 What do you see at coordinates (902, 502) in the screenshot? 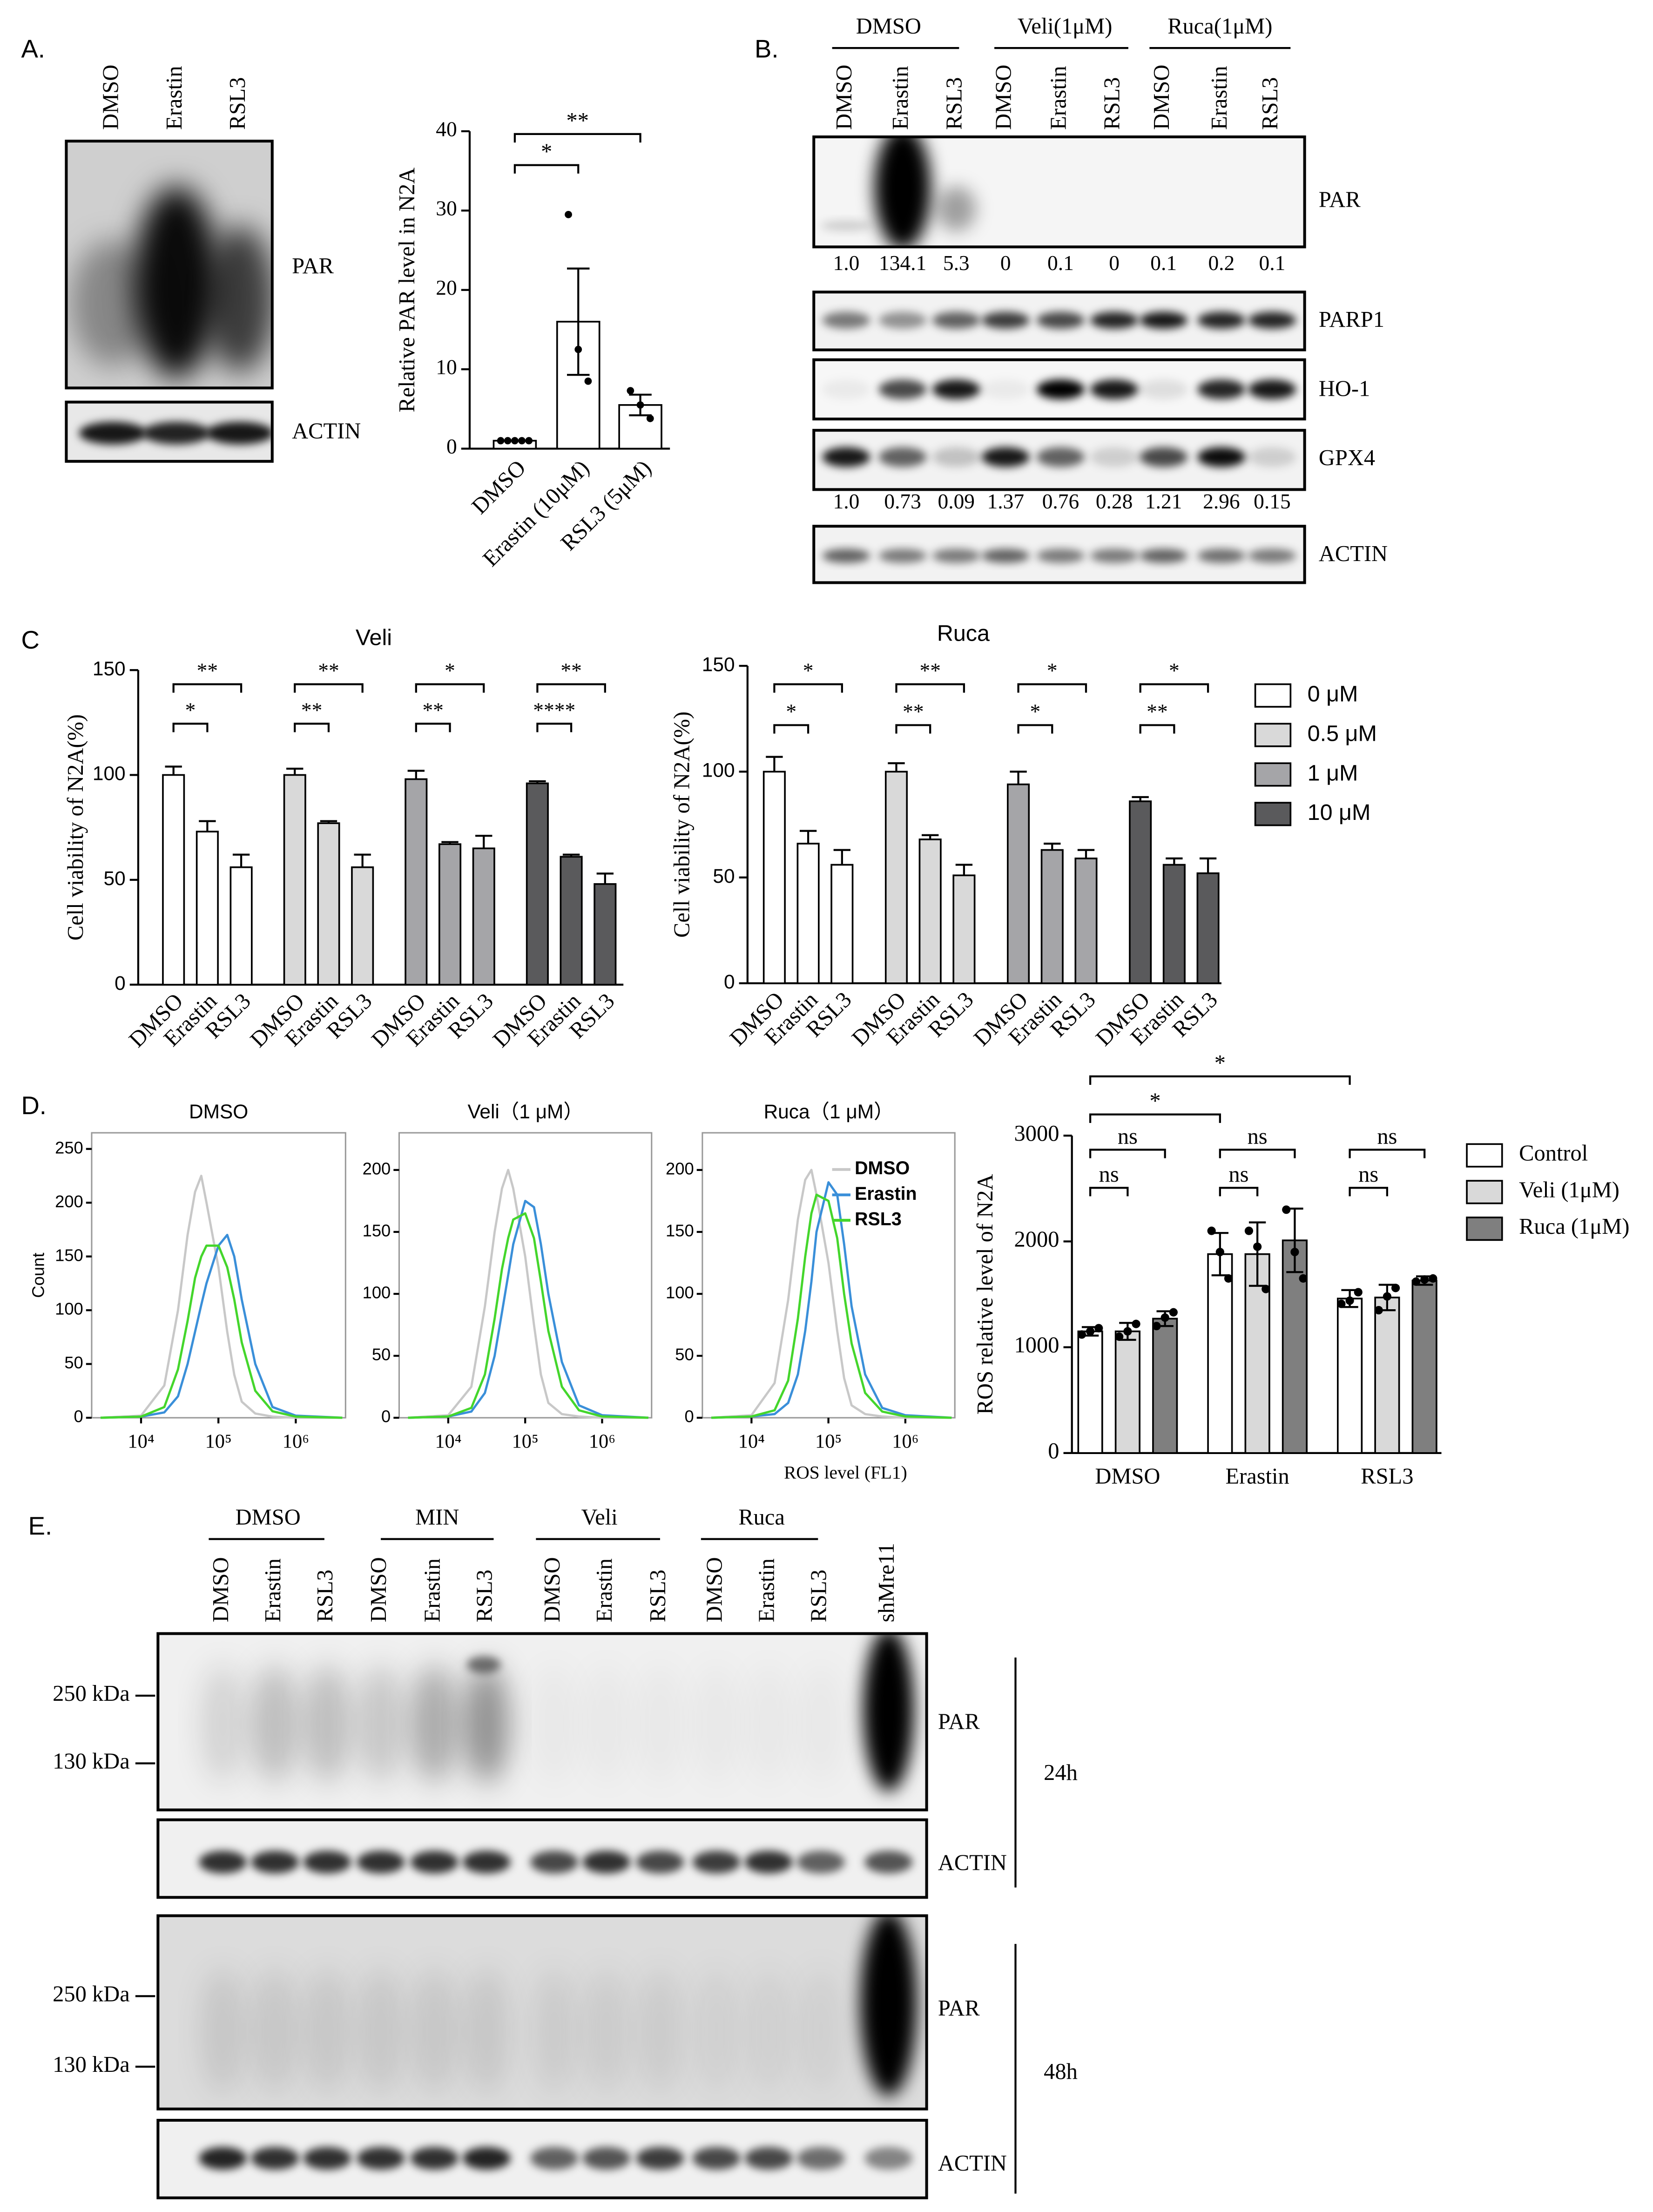
I see `quant-label: 0.73` at bounding box center [902, 502].